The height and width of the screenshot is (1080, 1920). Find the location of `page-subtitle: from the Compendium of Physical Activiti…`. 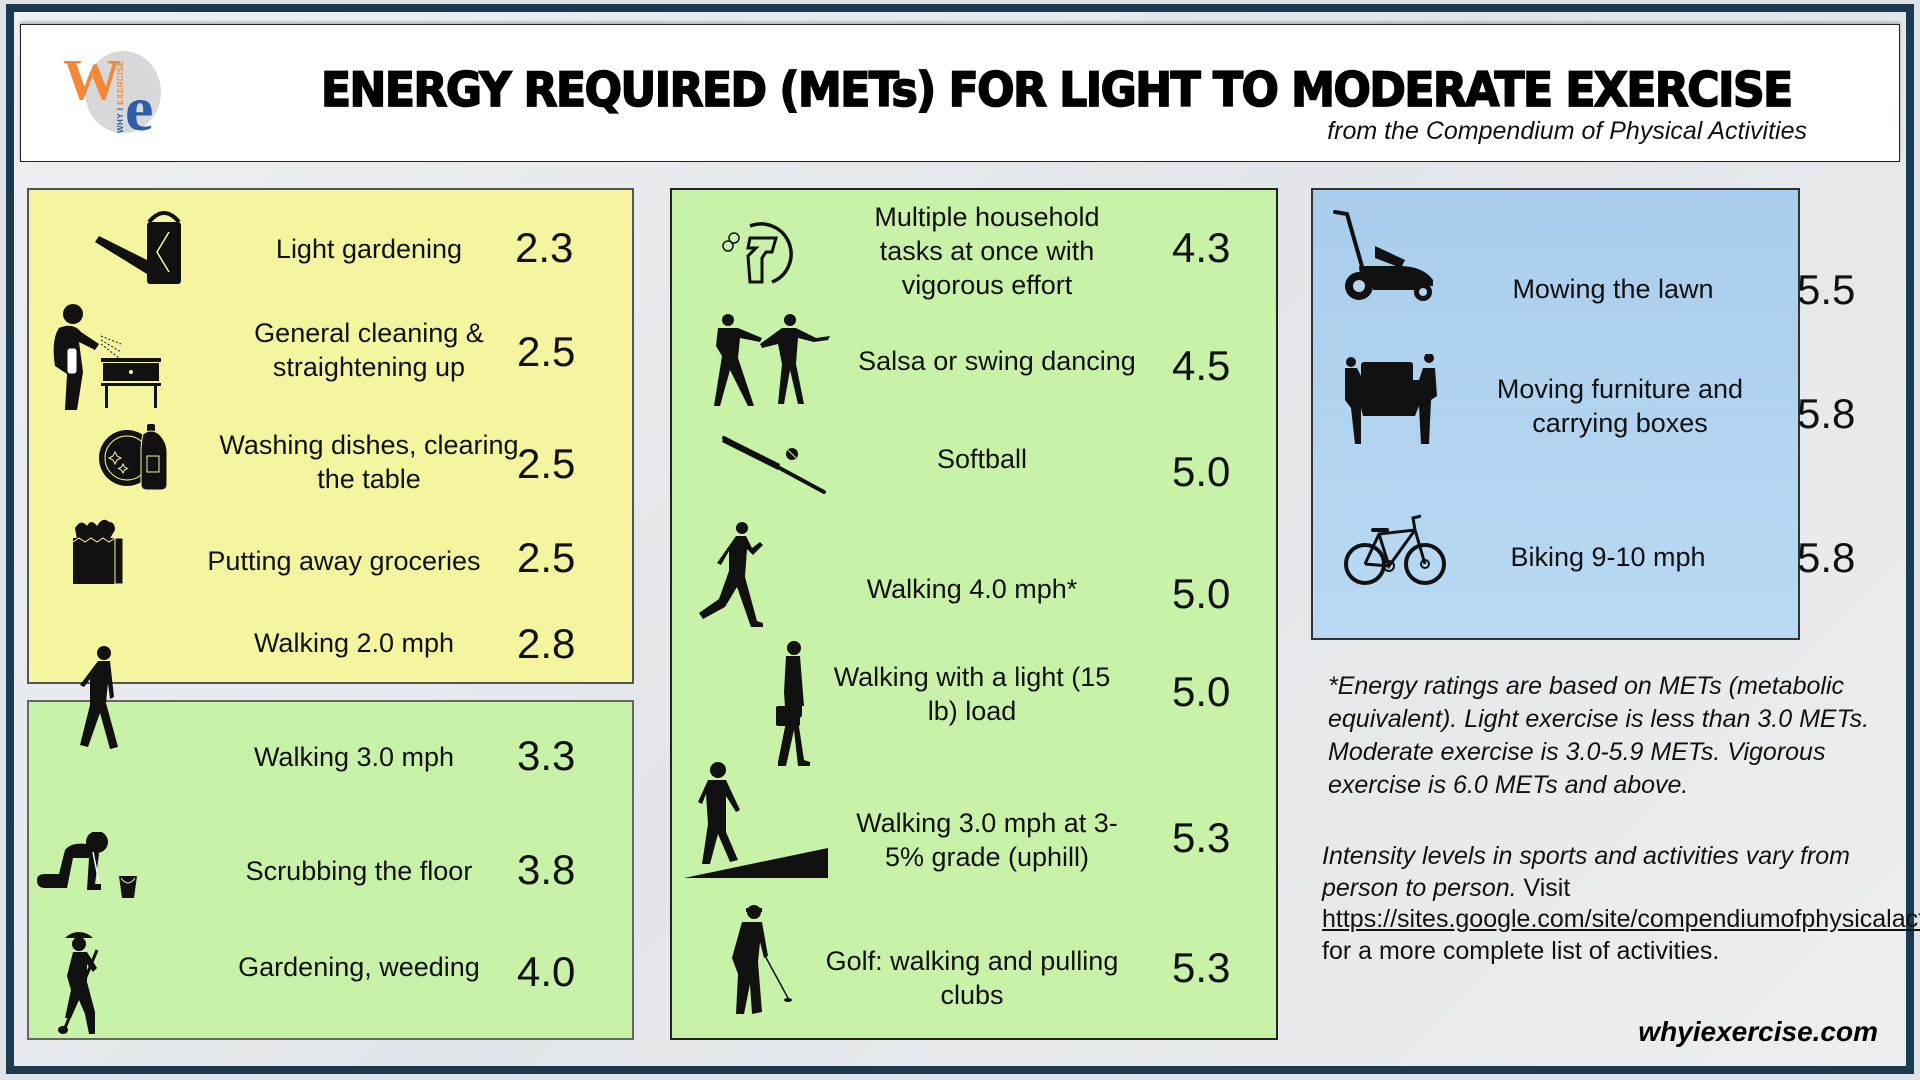

page-subtitle: from the Compendium of Physical Activiti… is located at coordinates (1567, 131).